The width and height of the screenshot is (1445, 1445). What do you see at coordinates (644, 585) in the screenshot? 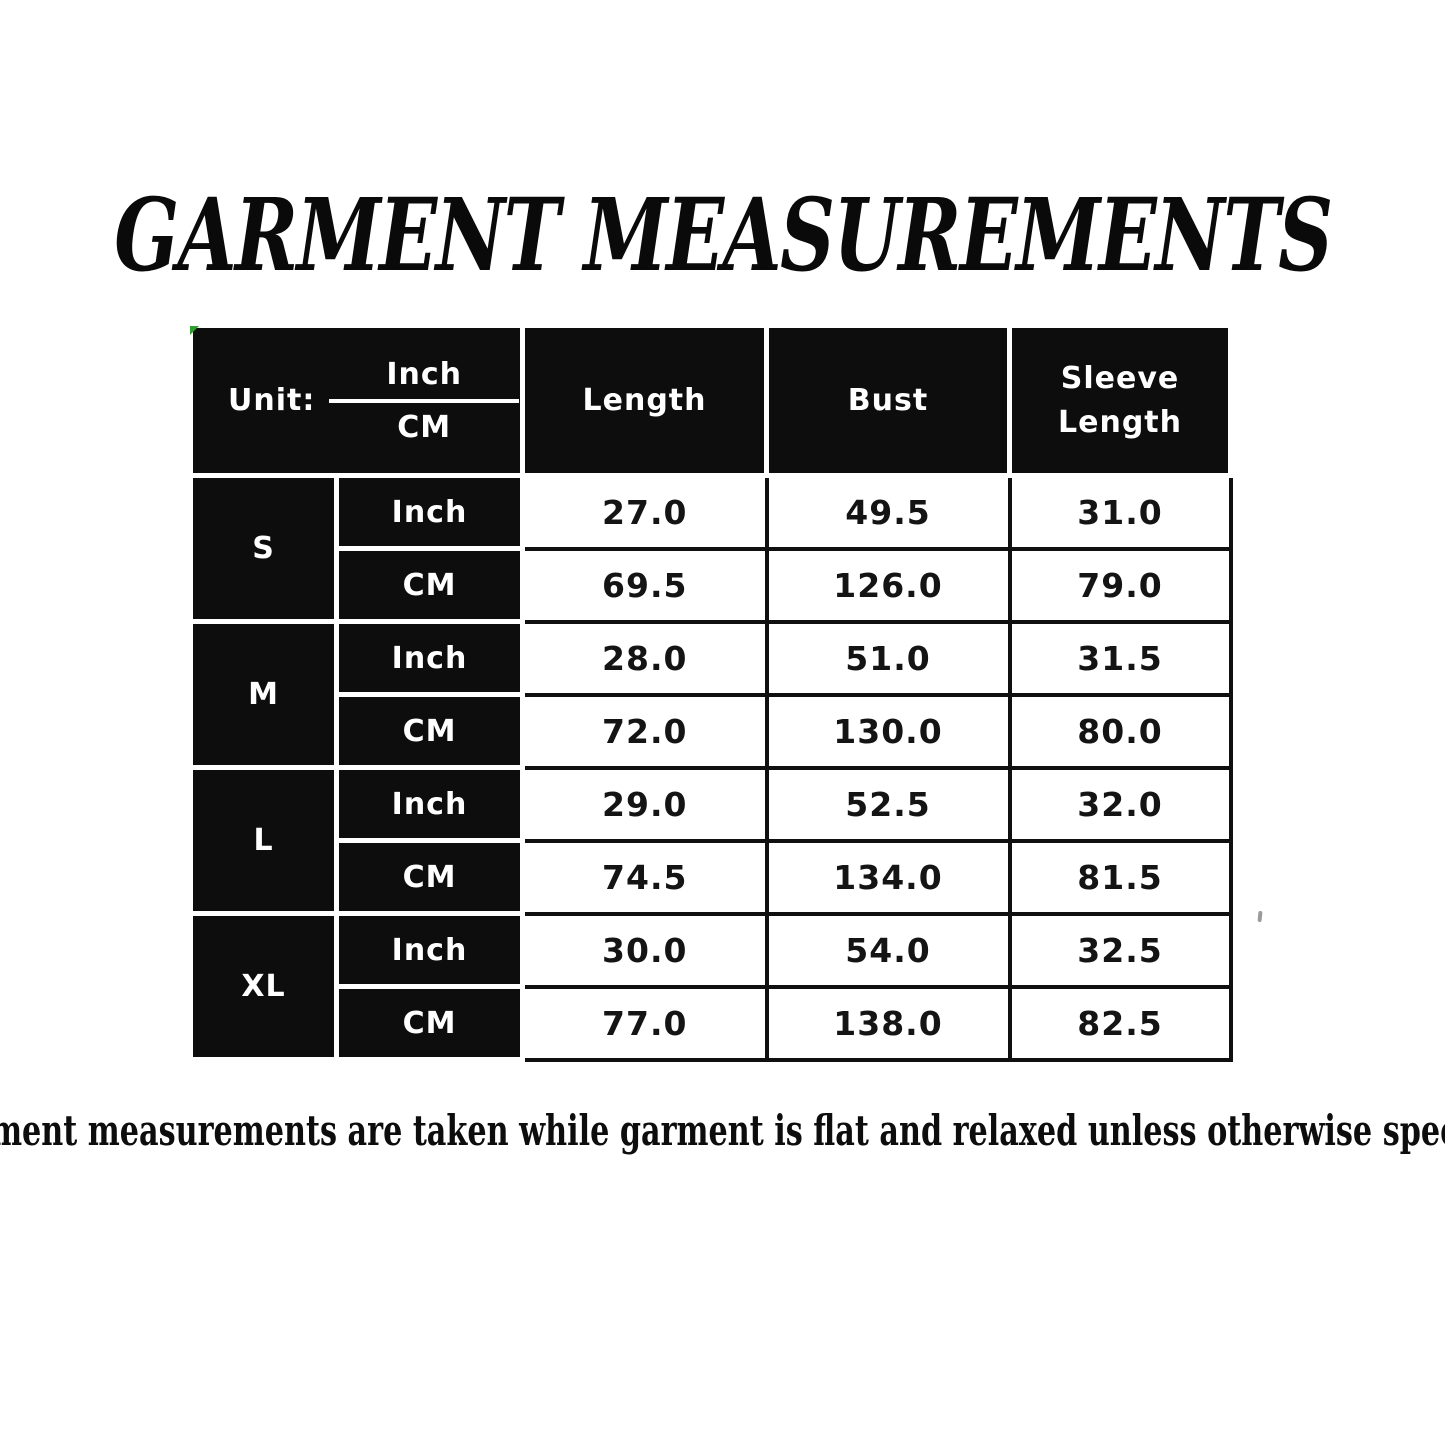
I see `length-value: 69.5` at bounding box center [644, 585].